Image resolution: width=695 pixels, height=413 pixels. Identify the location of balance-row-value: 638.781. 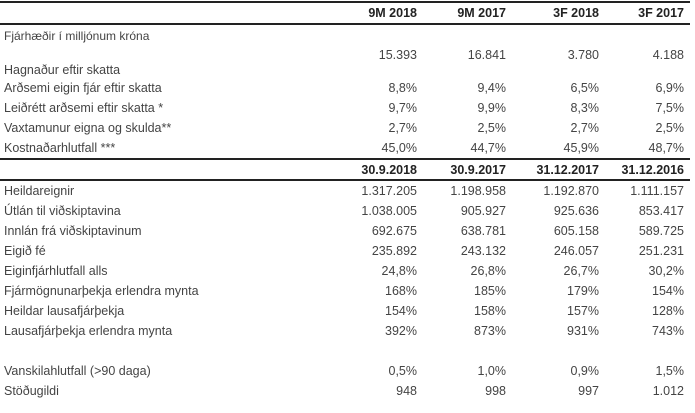
(483, 231).